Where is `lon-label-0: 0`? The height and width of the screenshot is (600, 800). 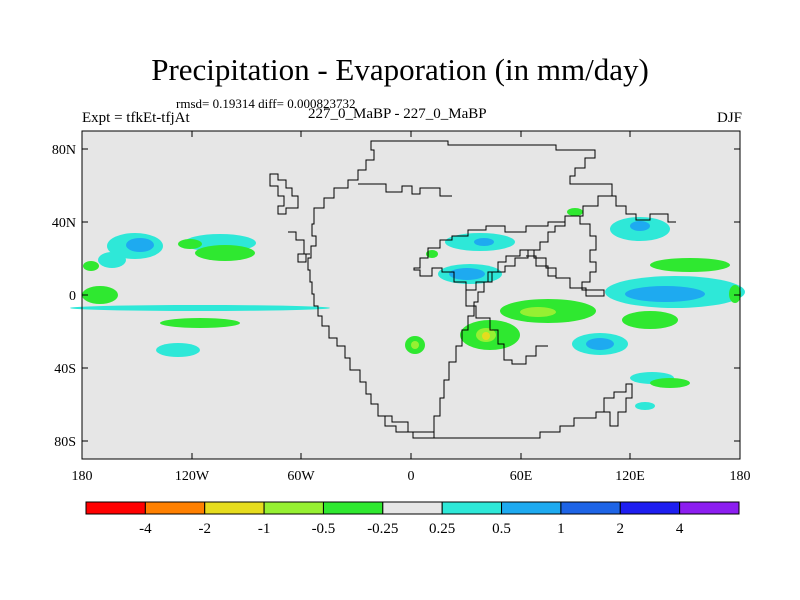
lon-label-0: 0 is located at coordinates (411, 476).